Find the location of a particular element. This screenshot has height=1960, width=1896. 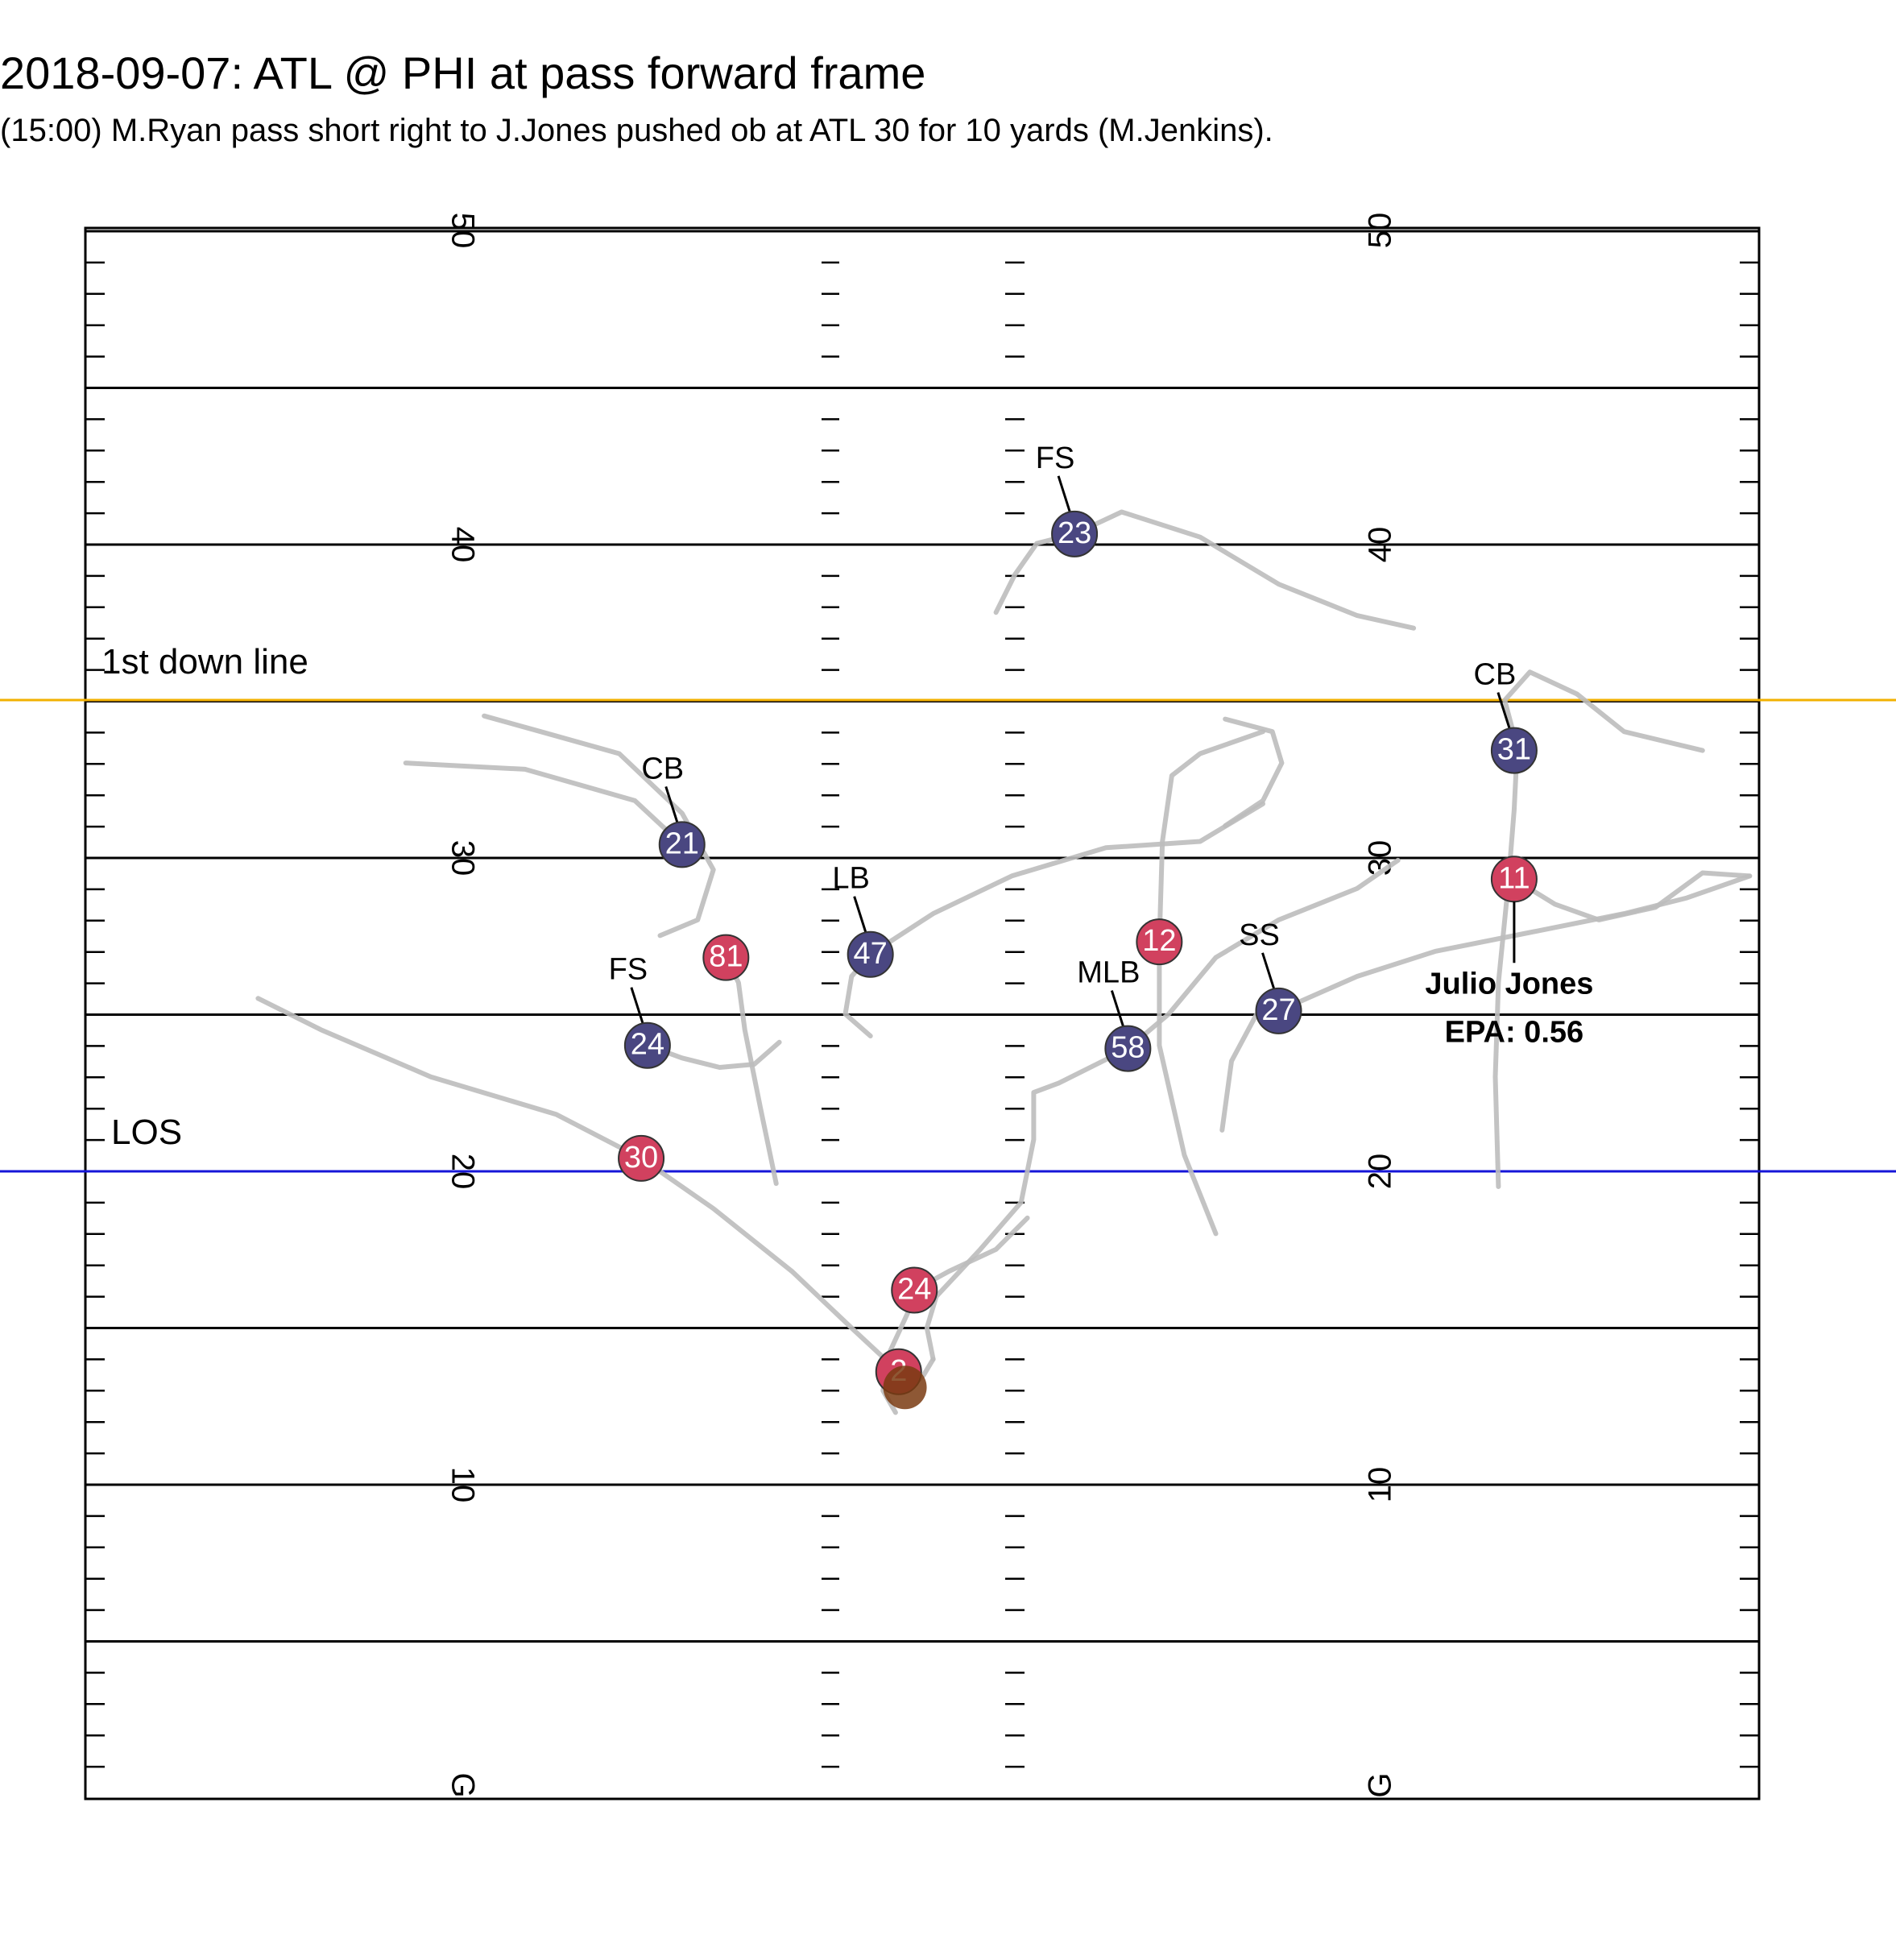

jersey-number: 30 is located at coordinates (641, 1158).